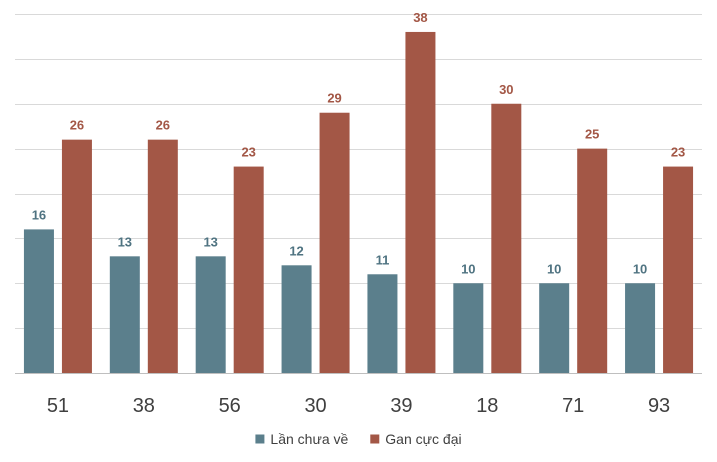 Image resolution: width=717 pixels, height=462 pixels. Describe the element at coordinates (248, 152) in the screenshot. I see `data-label-gan-cuc-dai-56: 23` at that location.